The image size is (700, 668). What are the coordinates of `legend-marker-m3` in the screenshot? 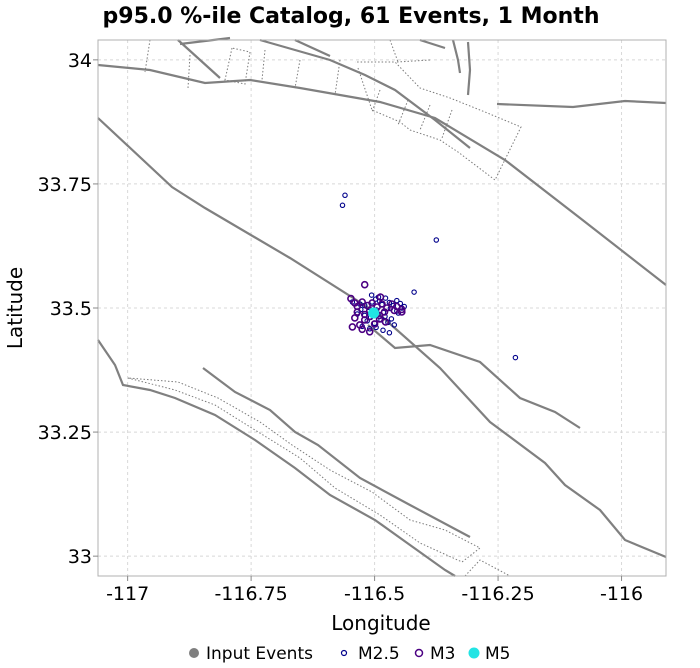 It's located at (419, 653).